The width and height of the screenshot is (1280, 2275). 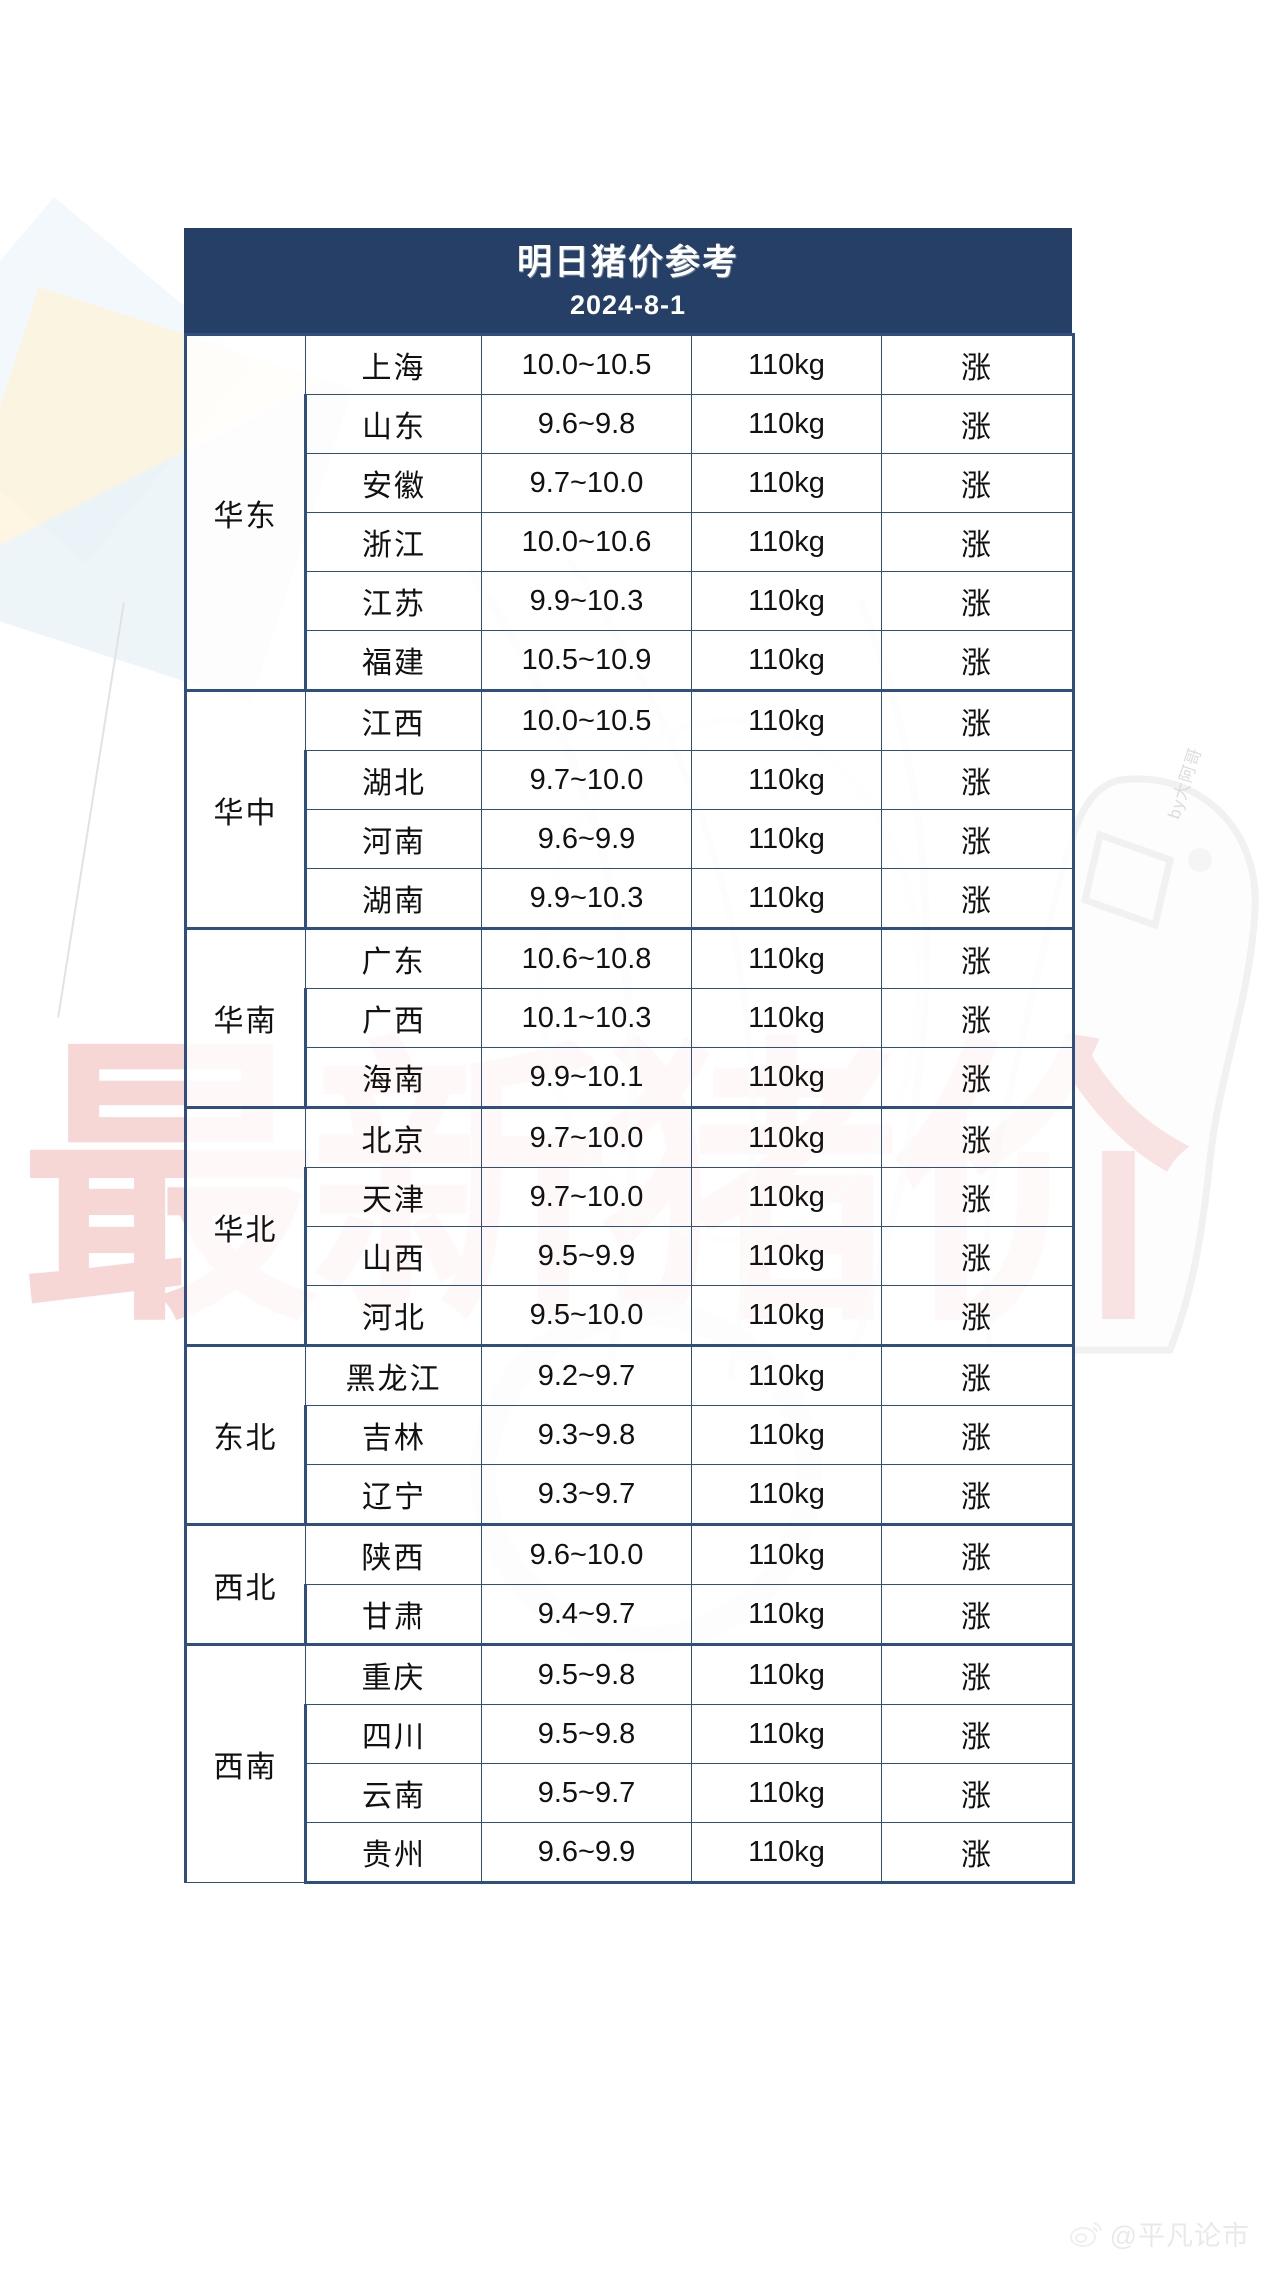 What do you see at coordinates (245, 1584) in the screenshot?
I see `region-cell: 西北` at bounding box center [245, 1584].